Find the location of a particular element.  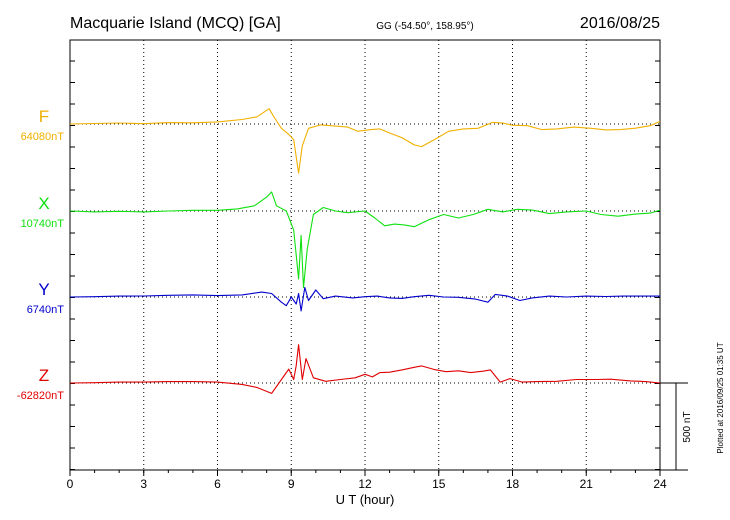

scale-bar-label: 500 nT is located at coordinates (687, 426).